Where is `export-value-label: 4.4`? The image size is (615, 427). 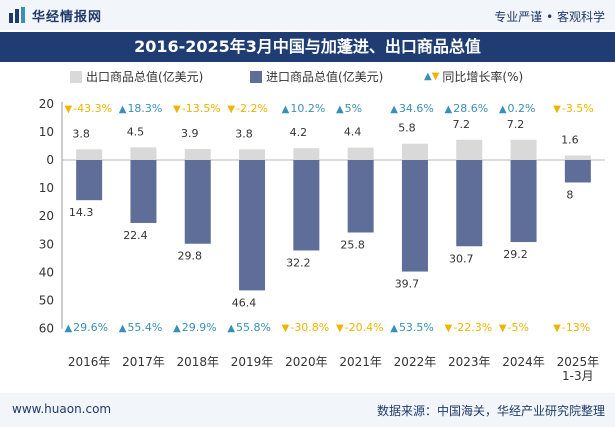 export-value-label: 4.4 is located at coordinates (353, 132).